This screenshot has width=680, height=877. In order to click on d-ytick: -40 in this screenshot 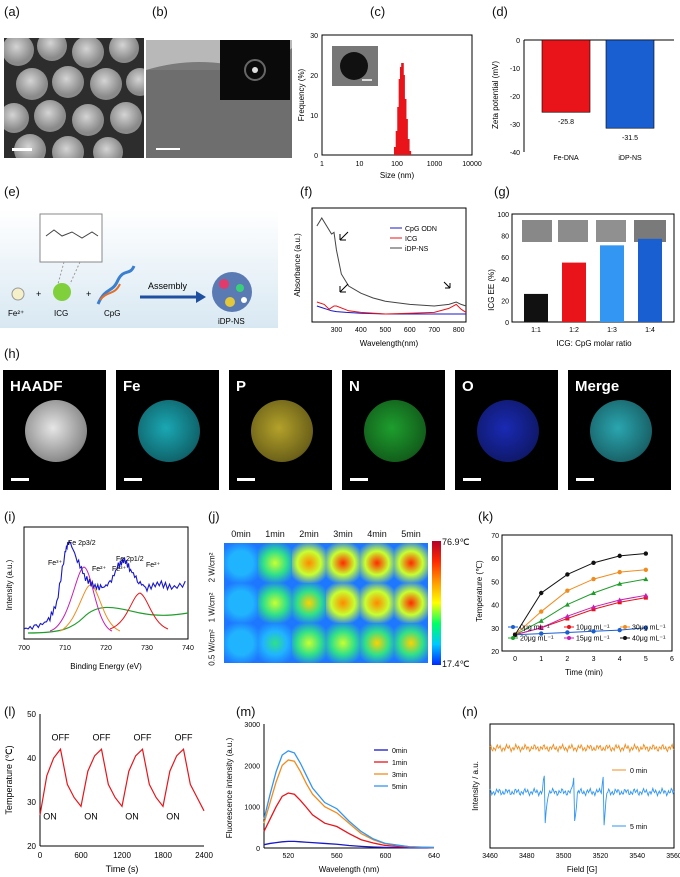, I will do `click(515, 153)`.